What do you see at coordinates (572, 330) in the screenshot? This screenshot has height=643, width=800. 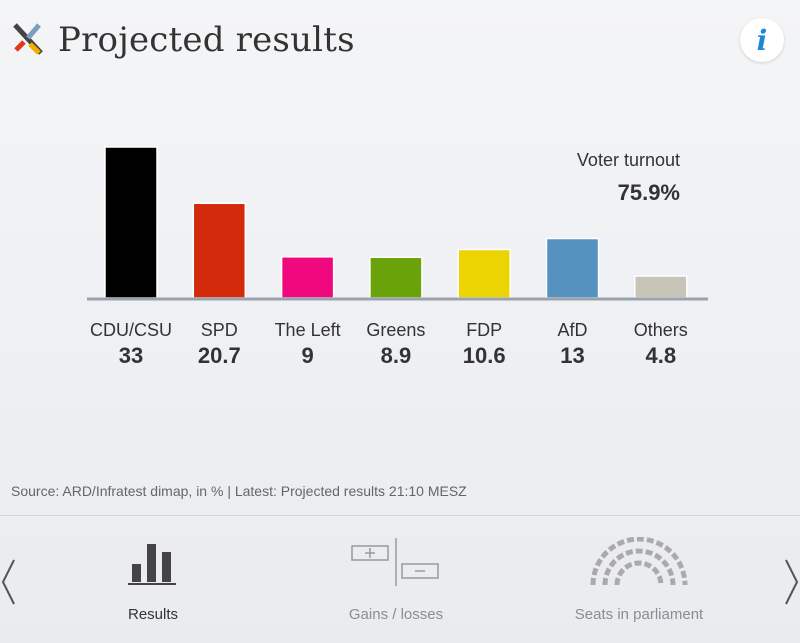 I see `category-label: AfD` at bounding box center [572, 330].